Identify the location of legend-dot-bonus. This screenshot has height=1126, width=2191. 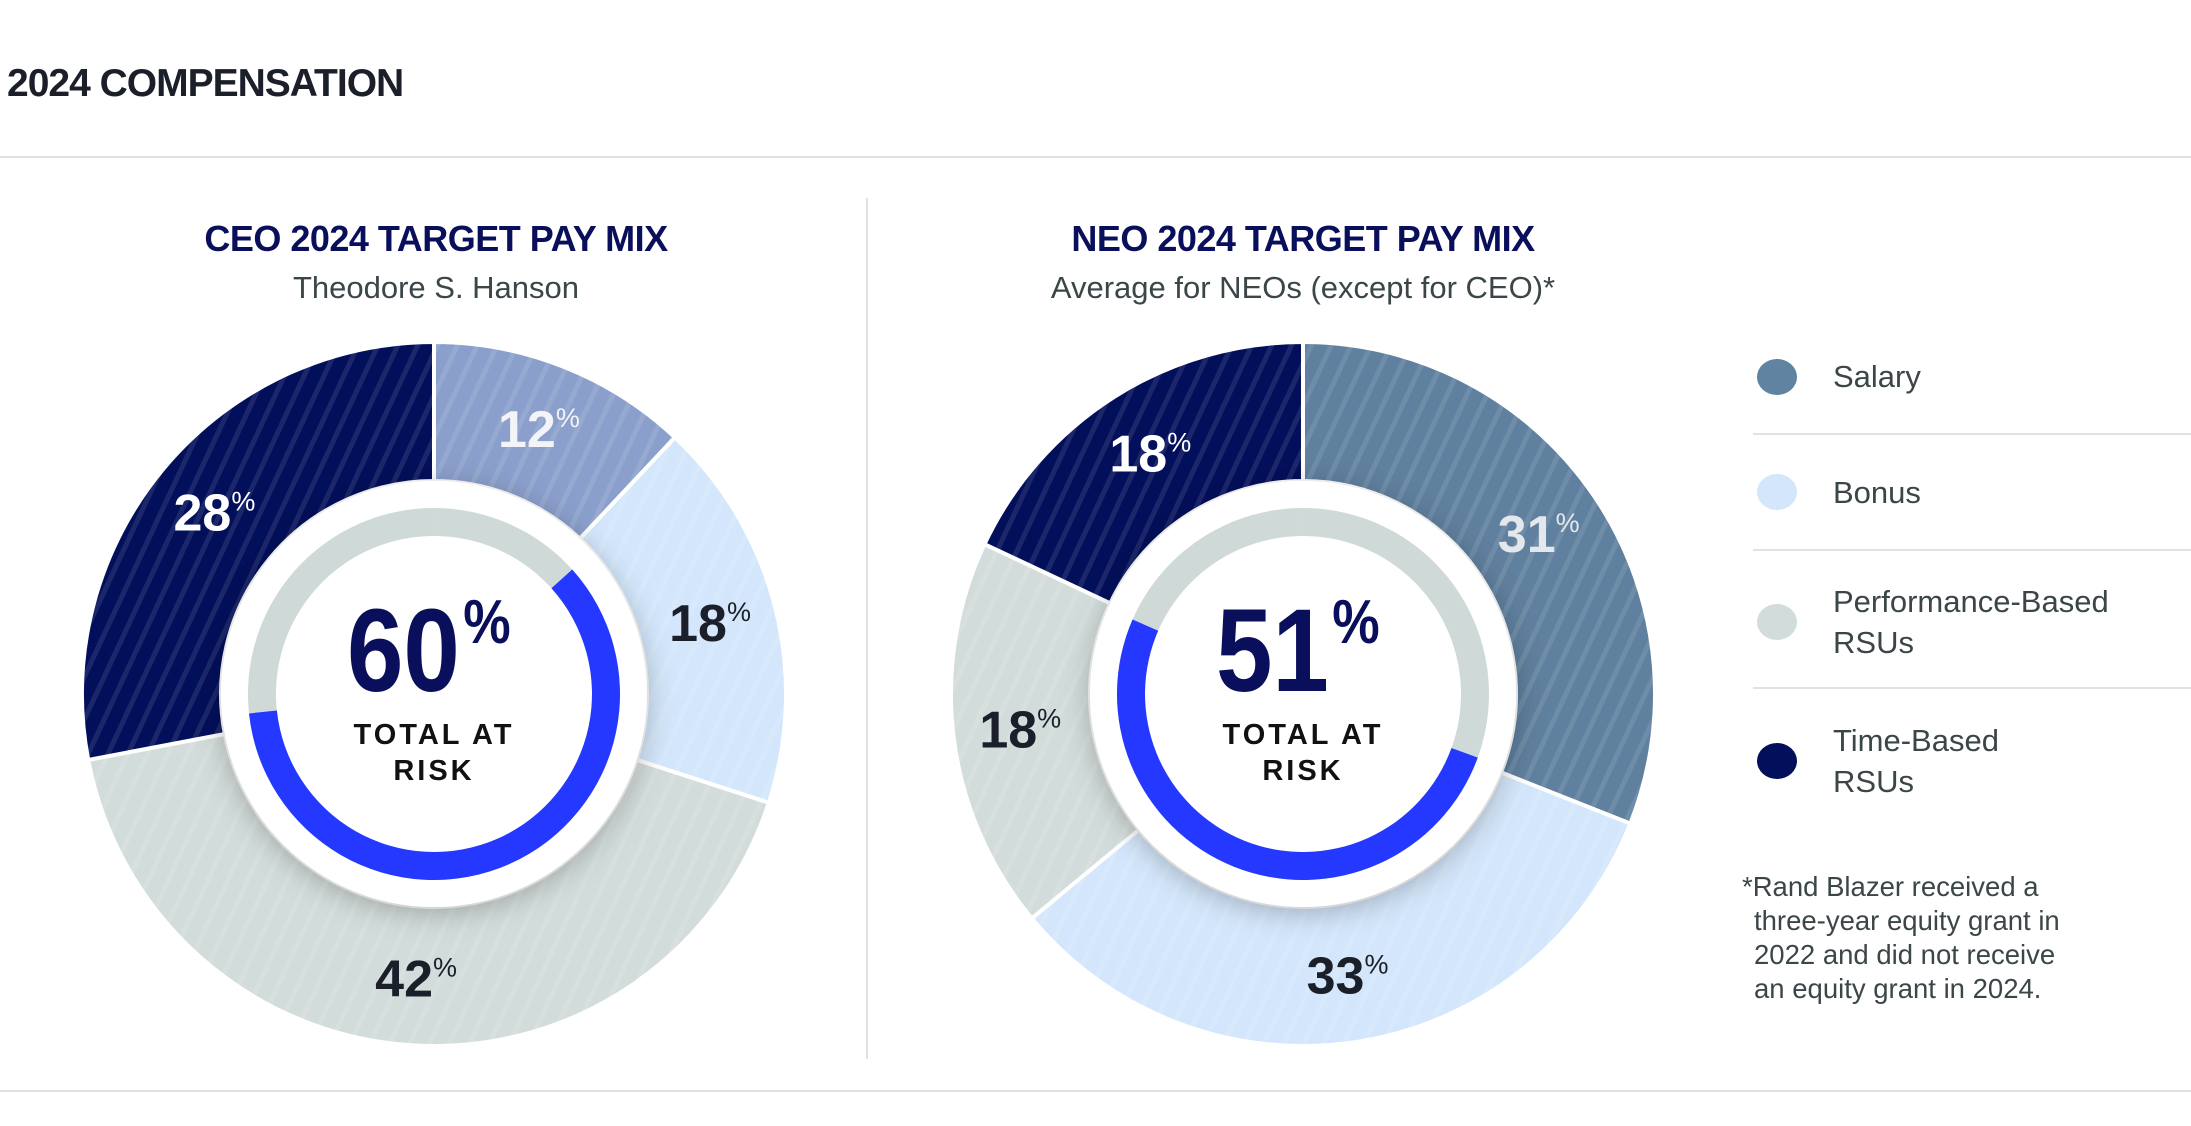
(1777, 492).